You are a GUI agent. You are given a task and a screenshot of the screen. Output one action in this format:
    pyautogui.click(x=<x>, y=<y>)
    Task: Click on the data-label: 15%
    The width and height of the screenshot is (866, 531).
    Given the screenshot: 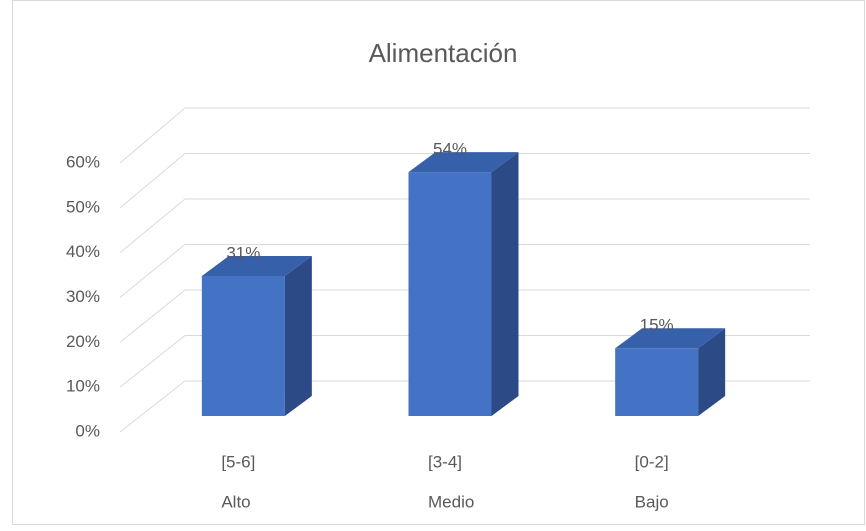 What is the action you would take?
    pyautogui.click(x=657, y=325)
    